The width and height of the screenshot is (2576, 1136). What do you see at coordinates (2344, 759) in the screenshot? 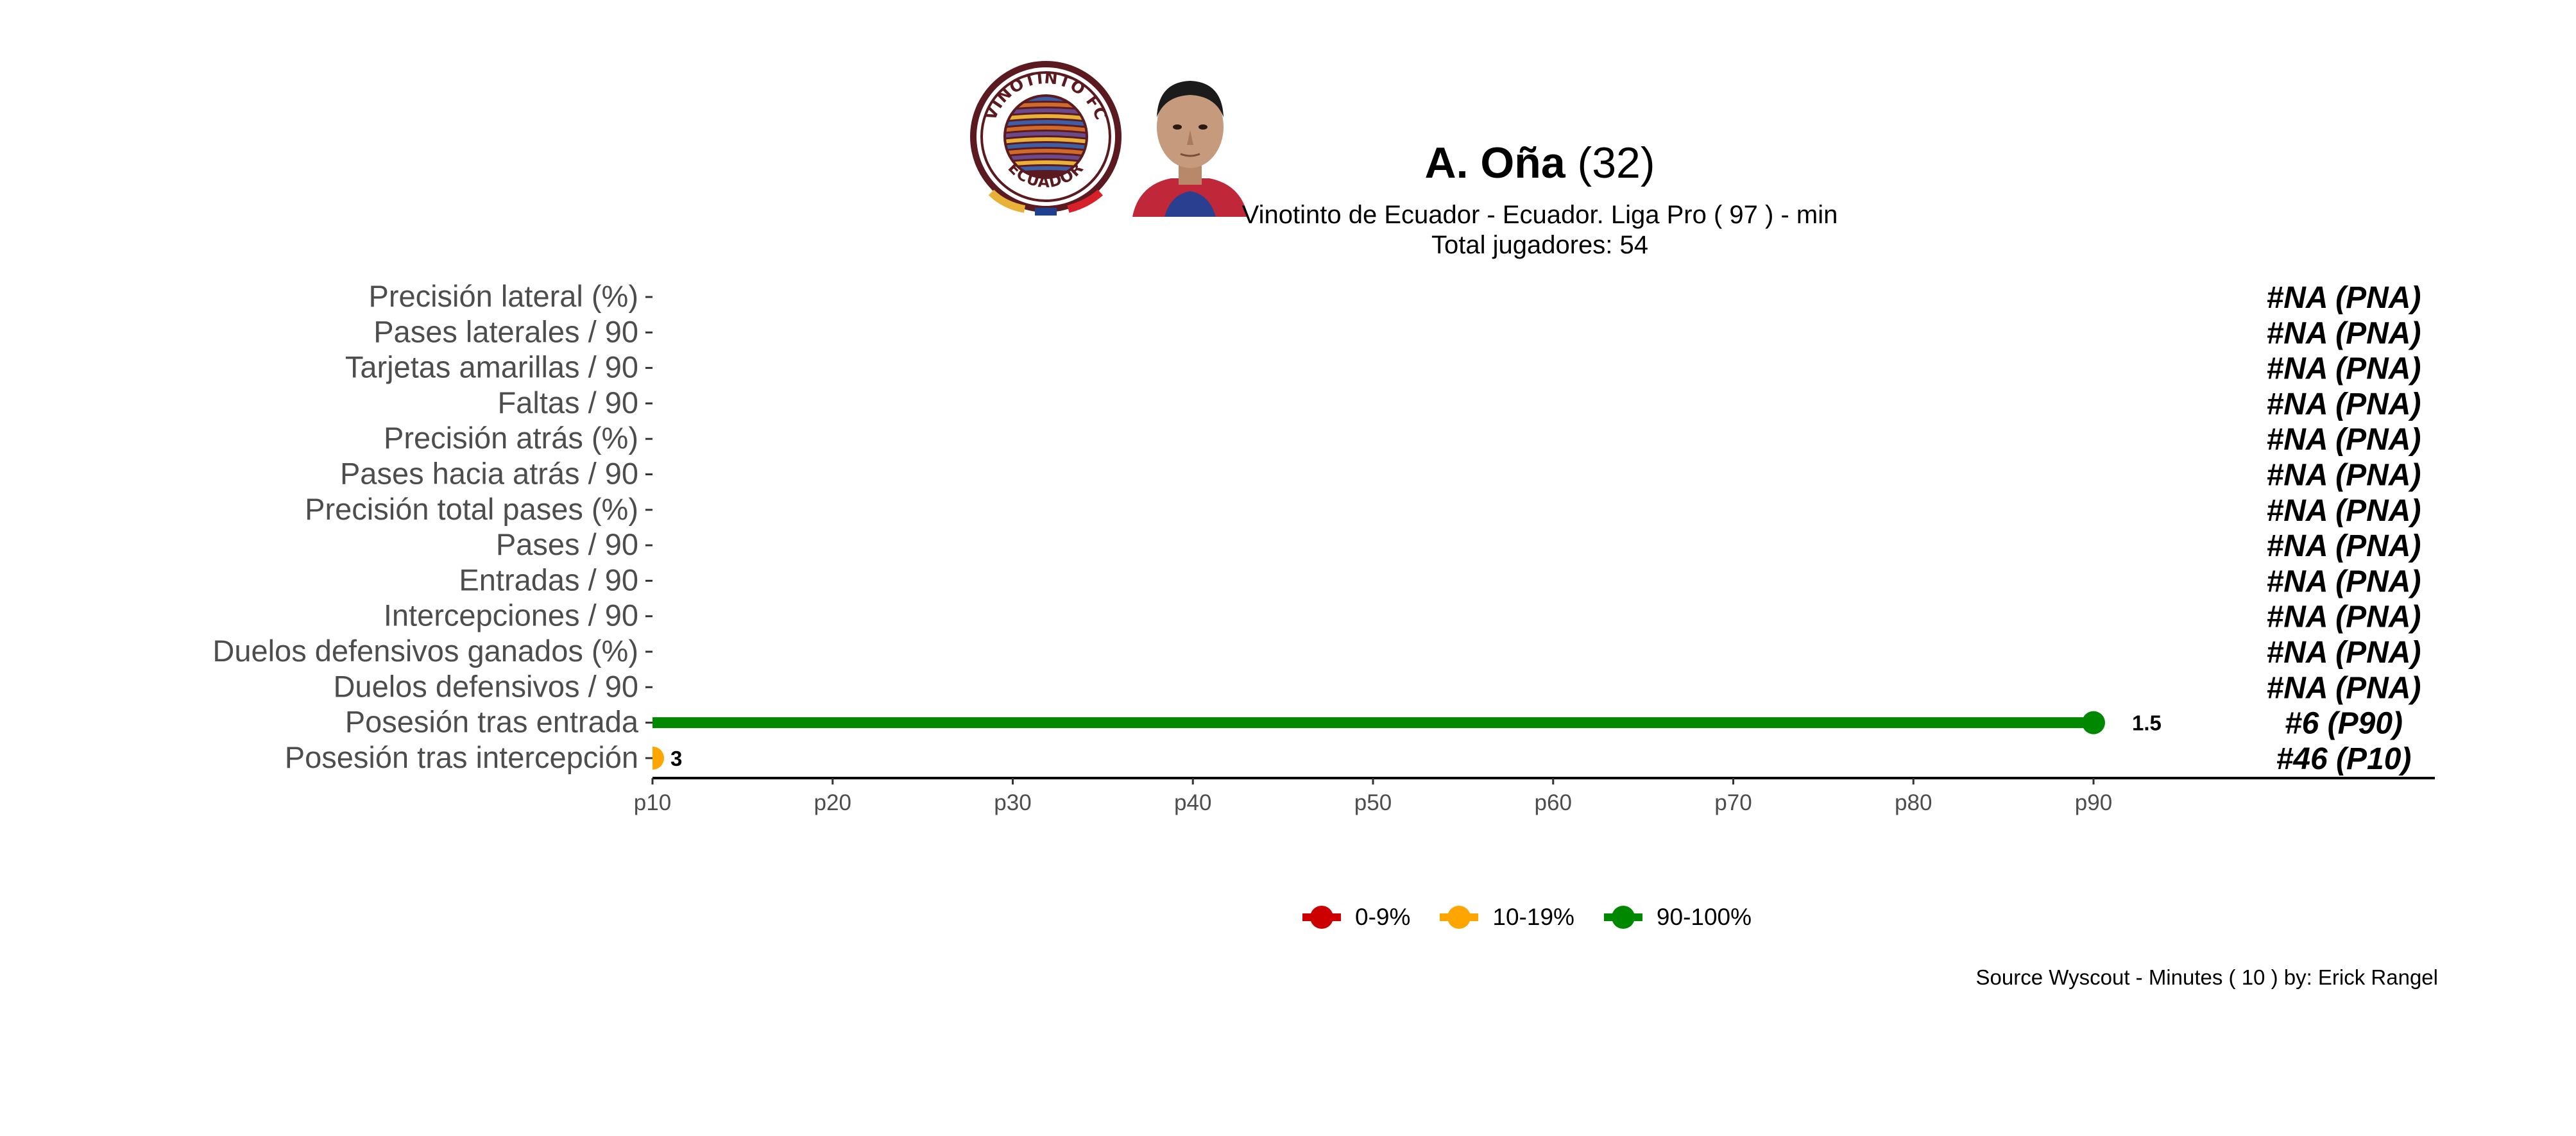
I see `rank-label: #46 (P10)` at bounding box center [2344, 759].